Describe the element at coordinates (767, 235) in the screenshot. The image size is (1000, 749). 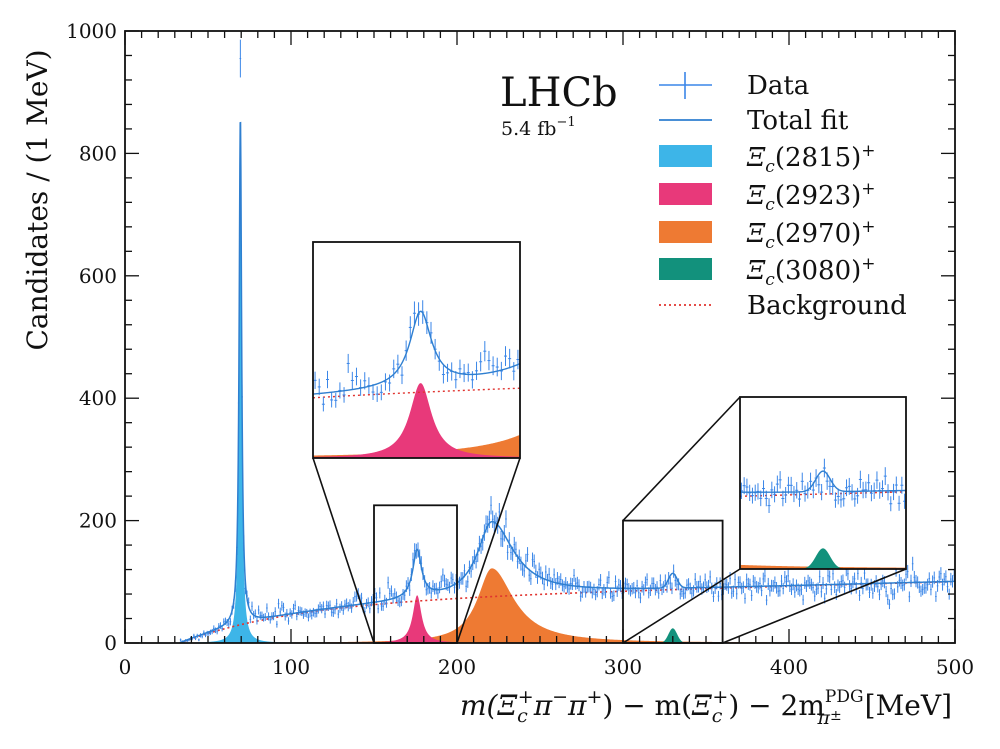
I see `legend-item-xi2970: Ξc(2970)+` at that location.